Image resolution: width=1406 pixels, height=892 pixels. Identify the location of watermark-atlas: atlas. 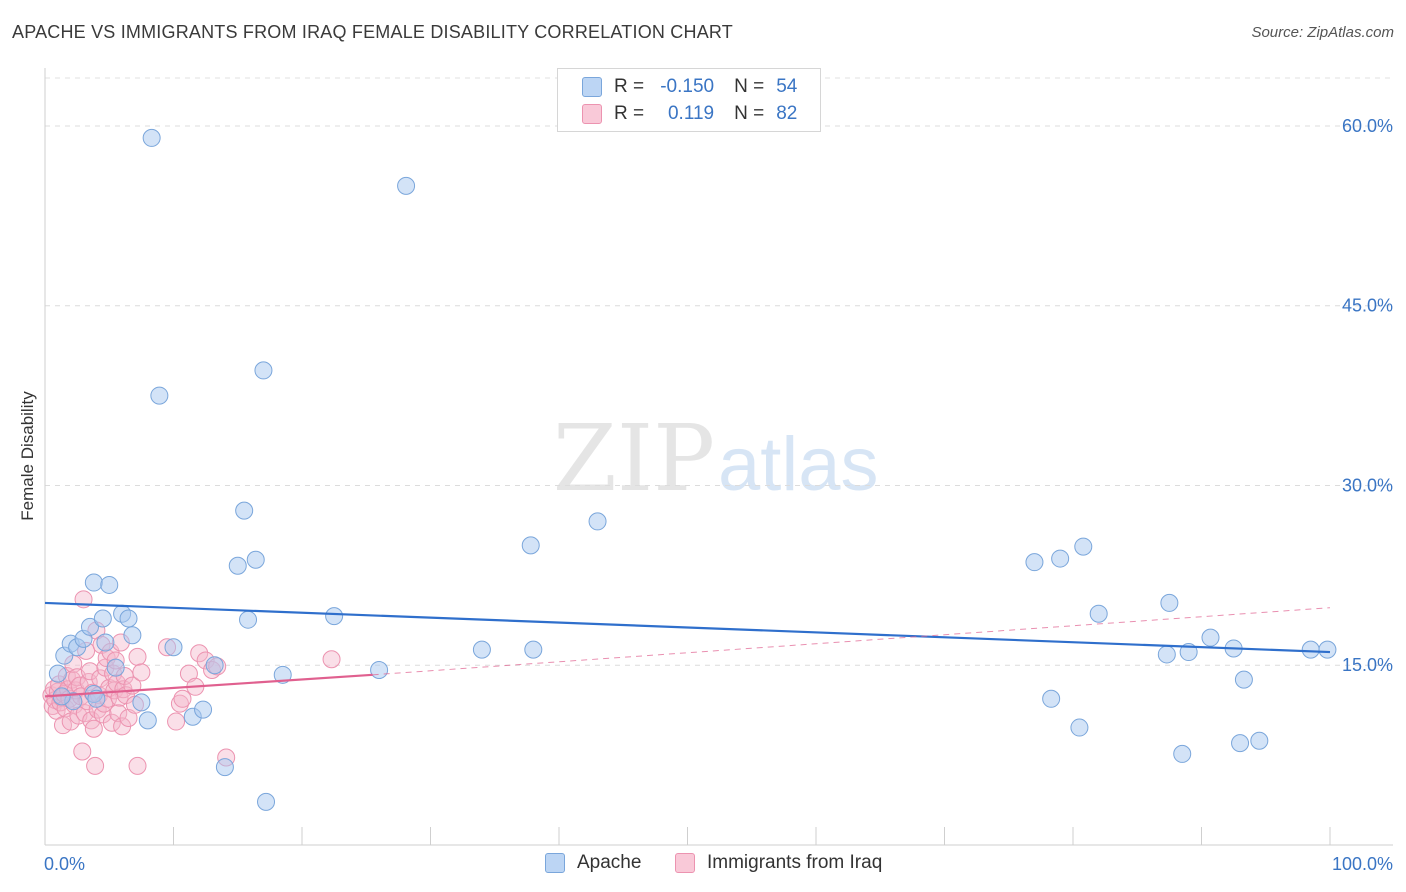
(798, 464).